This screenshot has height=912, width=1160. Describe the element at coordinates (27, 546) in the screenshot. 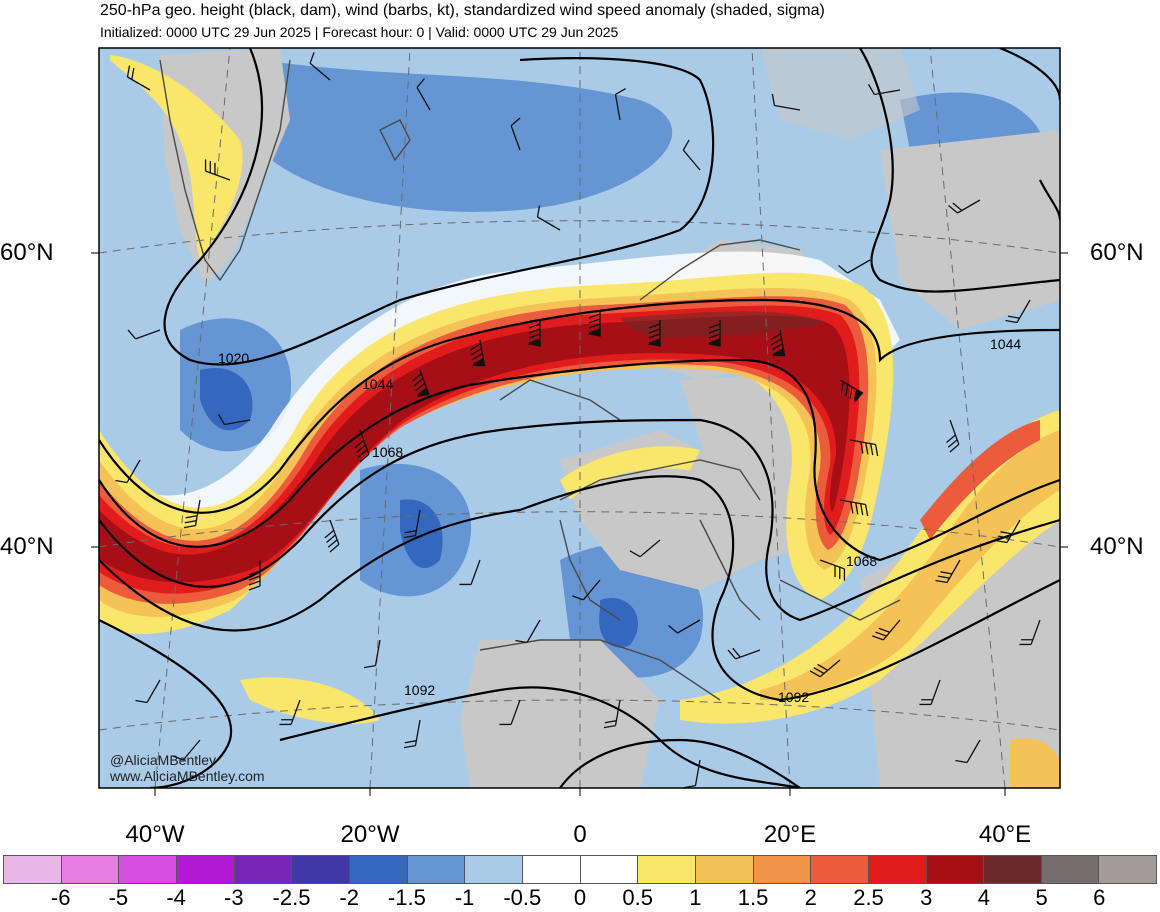

I see `lat-label-left: 40°N` at that location.